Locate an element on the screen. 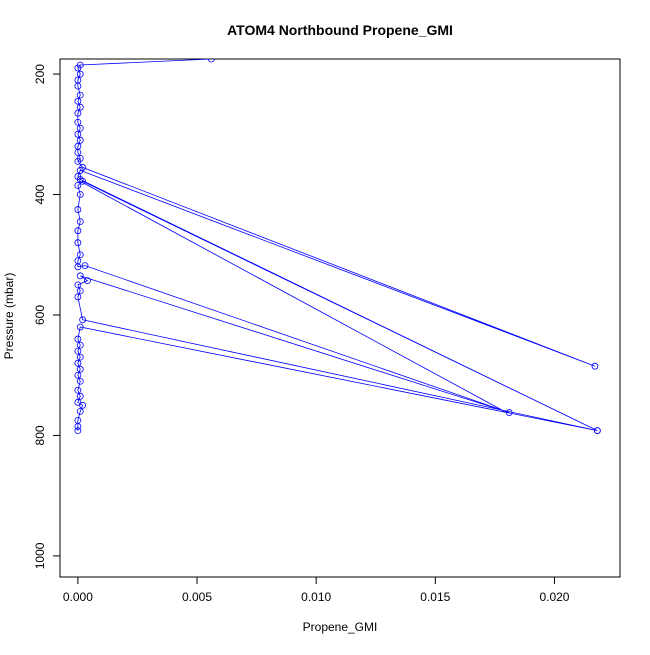 The width and height of the screenshot is (650, 655). y-tick-label: 400 is located at coordinates (40, 194).